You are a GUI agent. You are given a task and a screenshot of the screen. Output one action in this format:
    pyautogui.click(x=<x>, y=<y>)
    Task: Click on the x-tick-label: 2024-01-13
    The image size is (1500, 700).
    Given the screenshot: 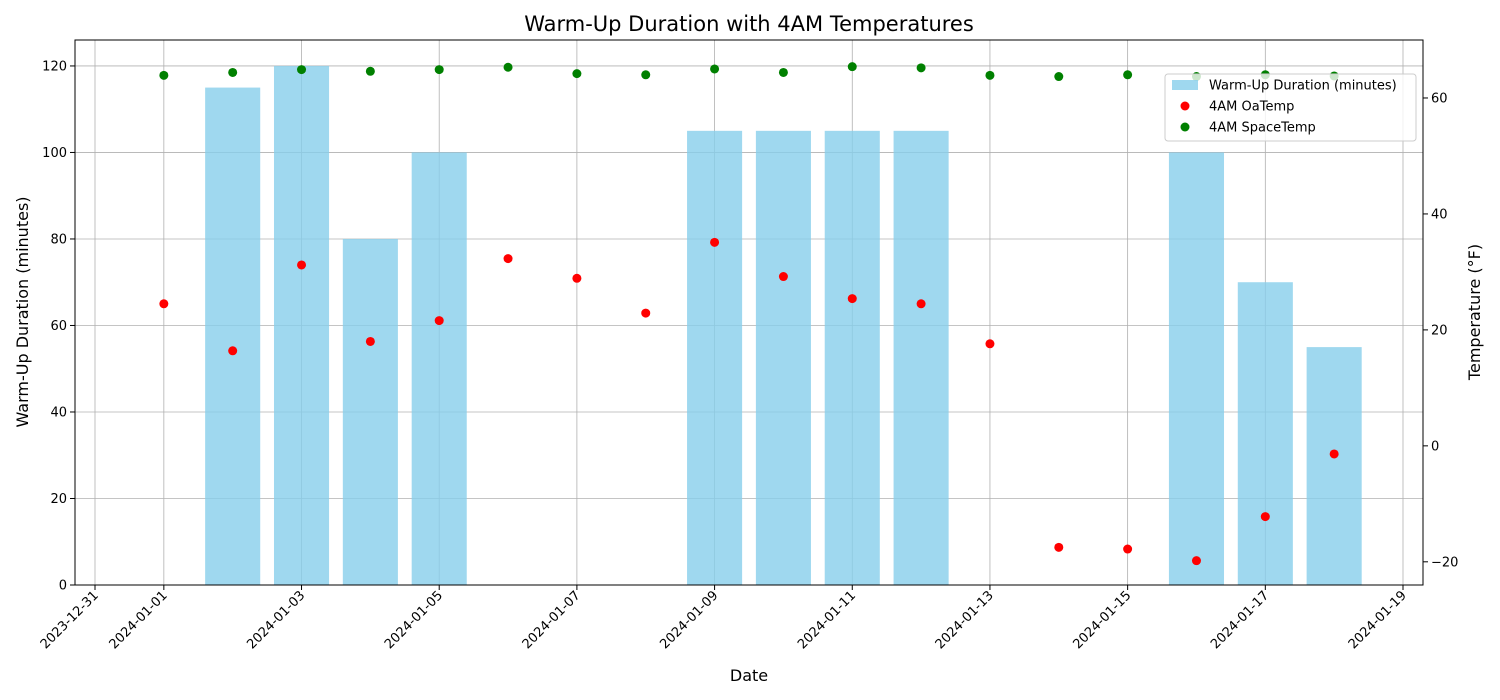 What is the action you would take?
    pyautogui.click(x=965, y=620)
    